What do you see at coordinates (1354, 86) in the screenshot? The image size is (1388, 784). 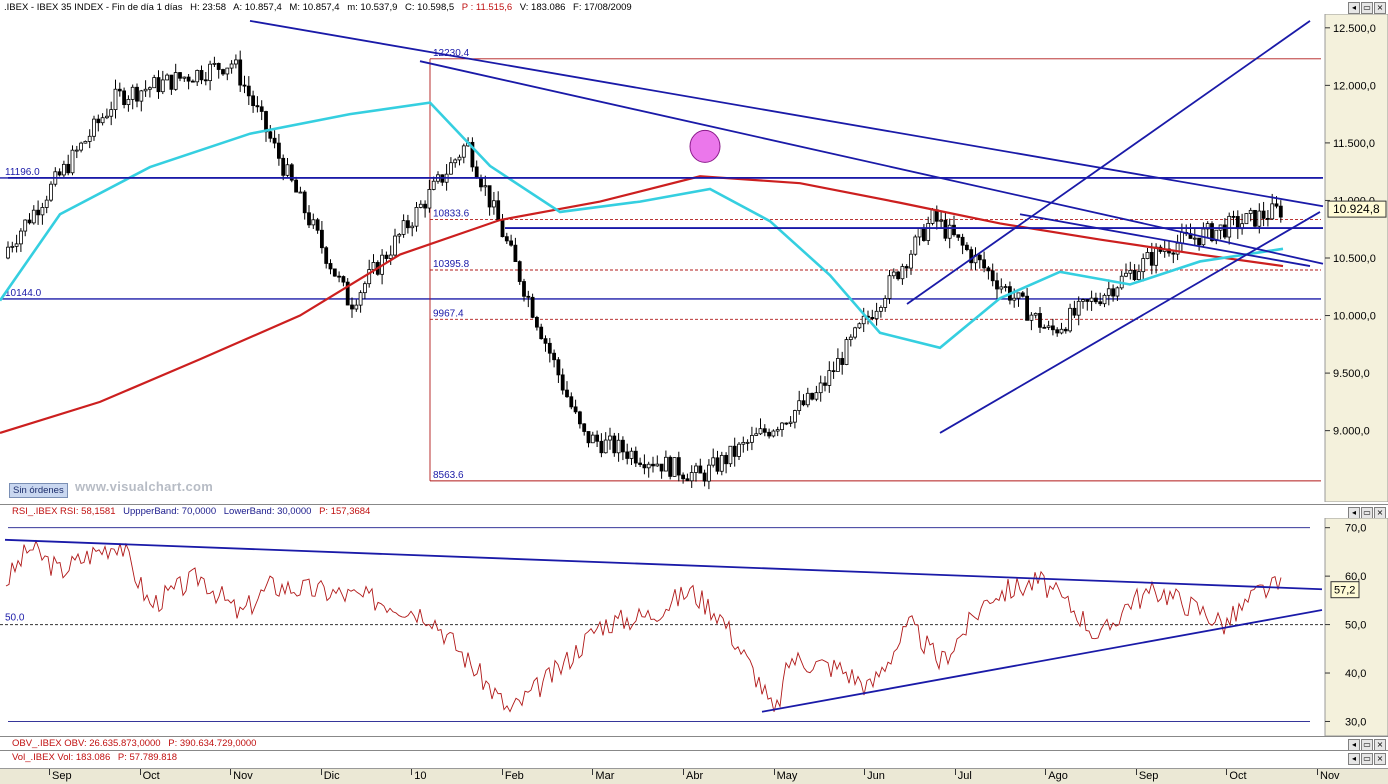 I see `y-tick-label: 12.000,0` at bounding box center [1354, 86].